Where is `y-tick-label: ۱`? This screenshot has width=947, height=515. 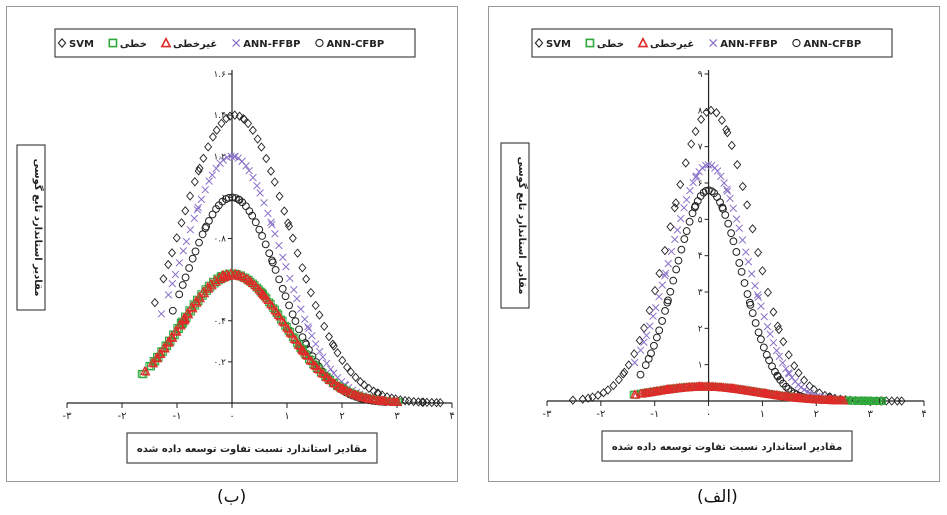
y-tick-label: ۱ is located at coordinates (700, 366).